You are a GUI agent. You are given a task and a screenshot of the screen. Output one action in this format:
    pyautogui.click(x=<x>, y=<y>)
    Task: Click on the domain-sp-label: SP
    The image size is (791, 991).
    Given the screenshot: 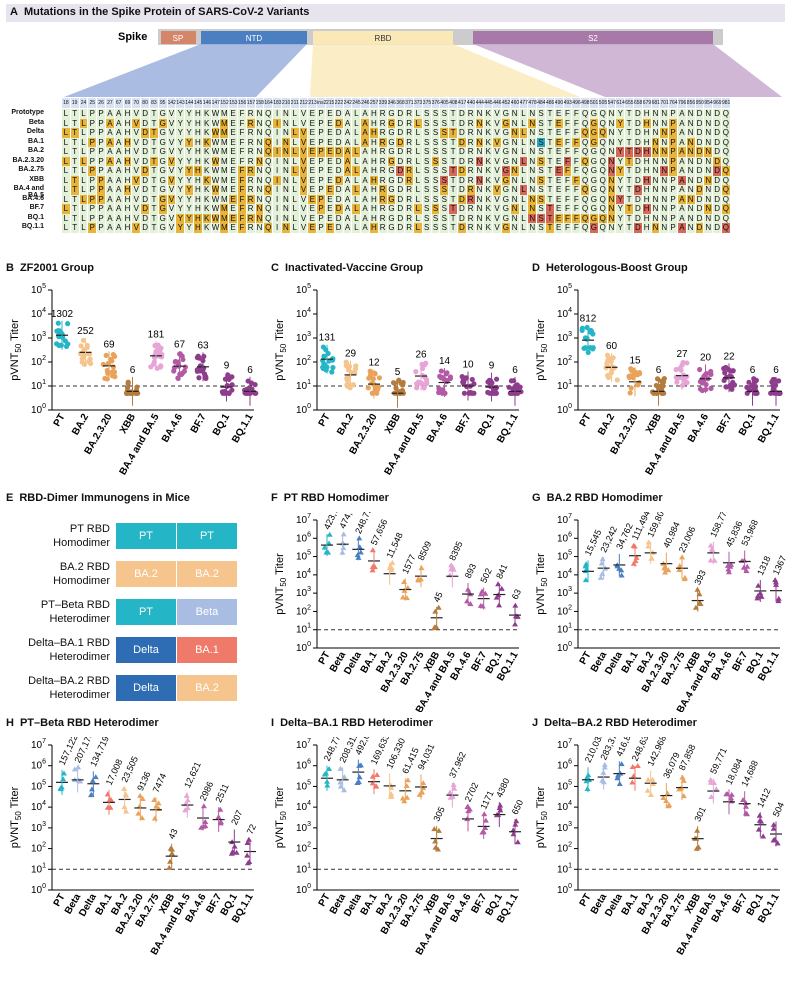 What is the action you would take?
    pyautogui.click(x=178, y=38)
    